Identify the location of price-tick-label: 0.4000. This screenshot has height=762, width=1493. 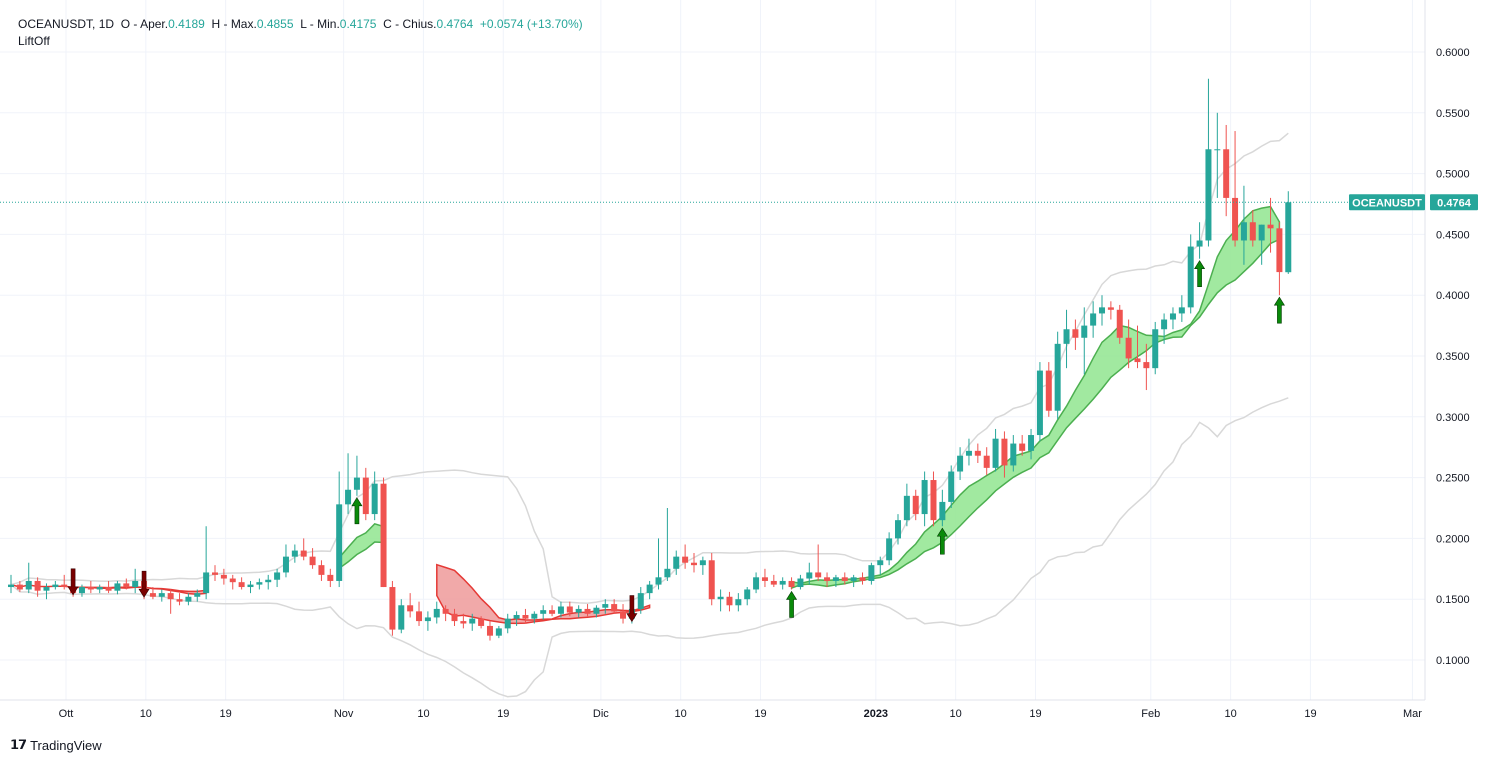
(1453, 296).